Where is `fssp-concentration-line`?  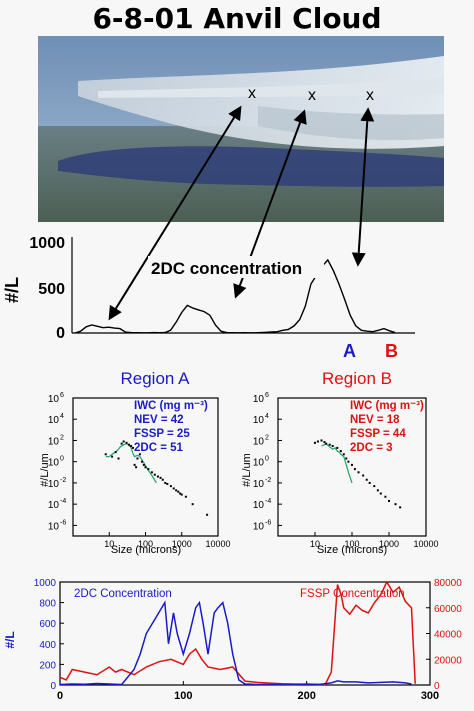 fssp-concentration-line is located at coordinates (237, 633).